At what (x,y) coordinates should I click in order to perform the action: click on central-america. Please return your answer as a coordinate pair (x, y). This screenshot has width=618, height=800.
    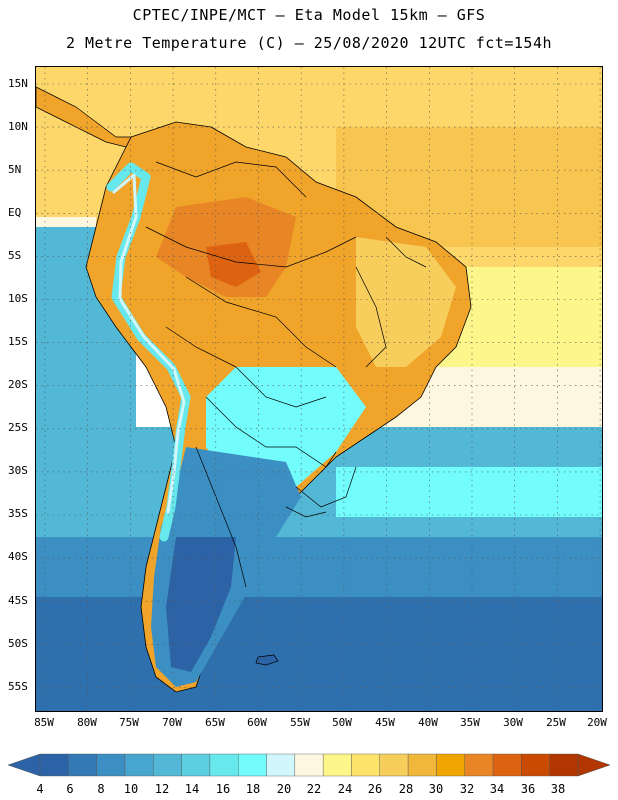
    Looking at the image, I should click on (84, 117).